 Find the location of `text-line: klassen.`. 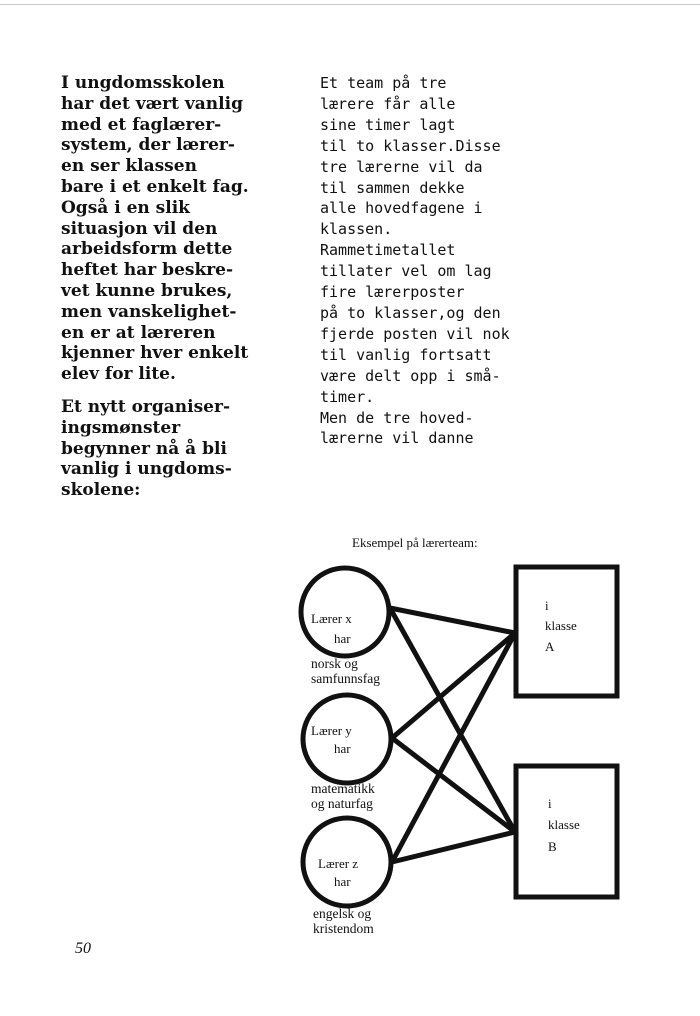

text-line: klassen. is located at coordinates (356, 229).